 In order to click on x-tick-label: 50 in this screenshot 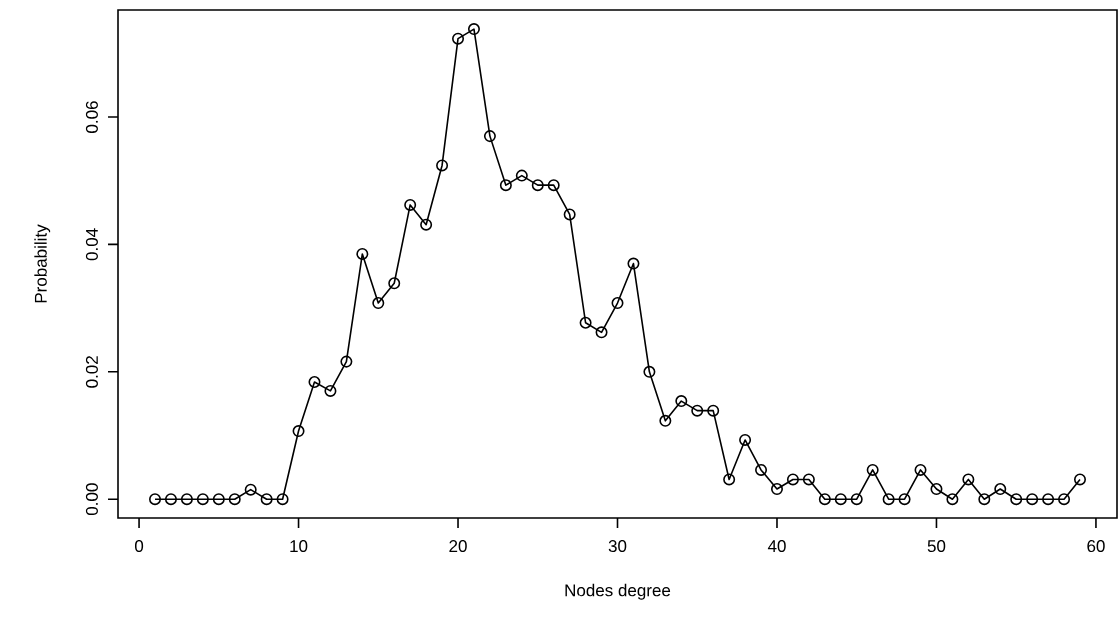, I will do `click(936, 546)`.